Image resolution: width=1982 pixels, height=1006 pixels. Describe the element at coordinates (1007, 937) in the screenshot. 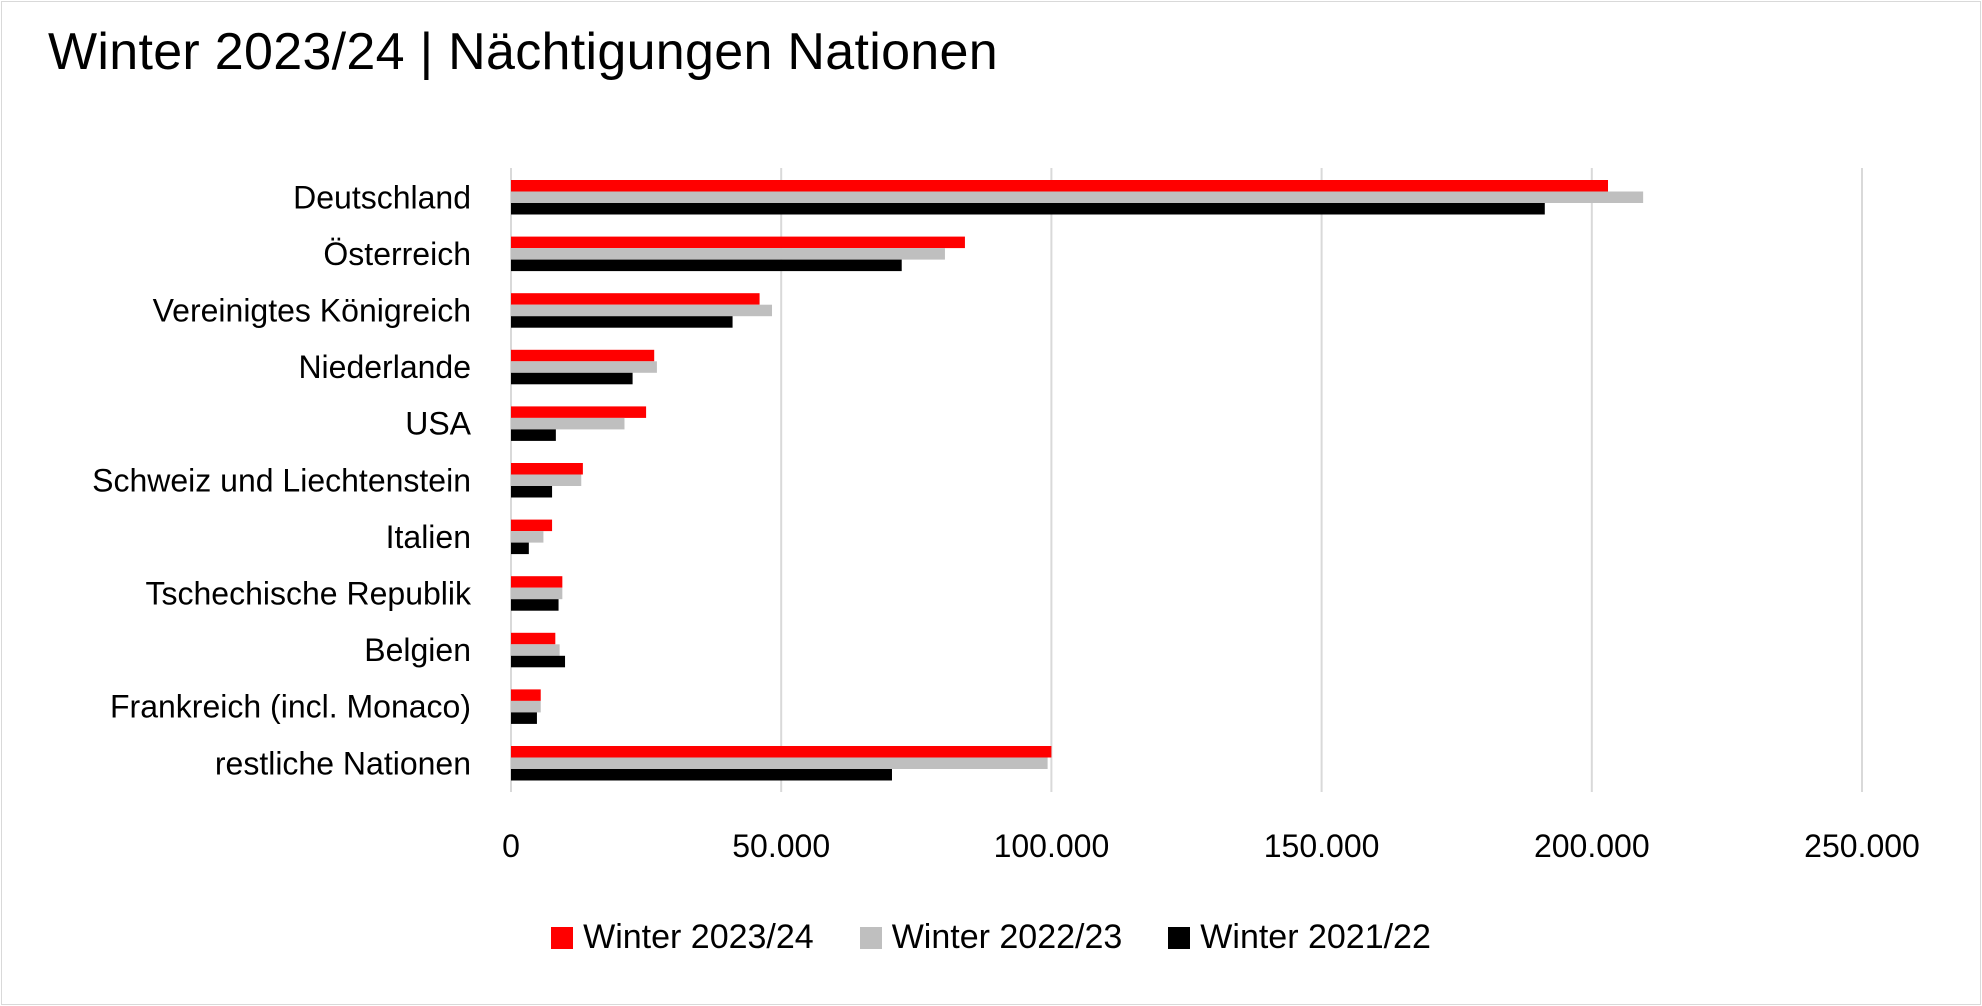

I see `legend-label: Winter 2022/23` at that location.